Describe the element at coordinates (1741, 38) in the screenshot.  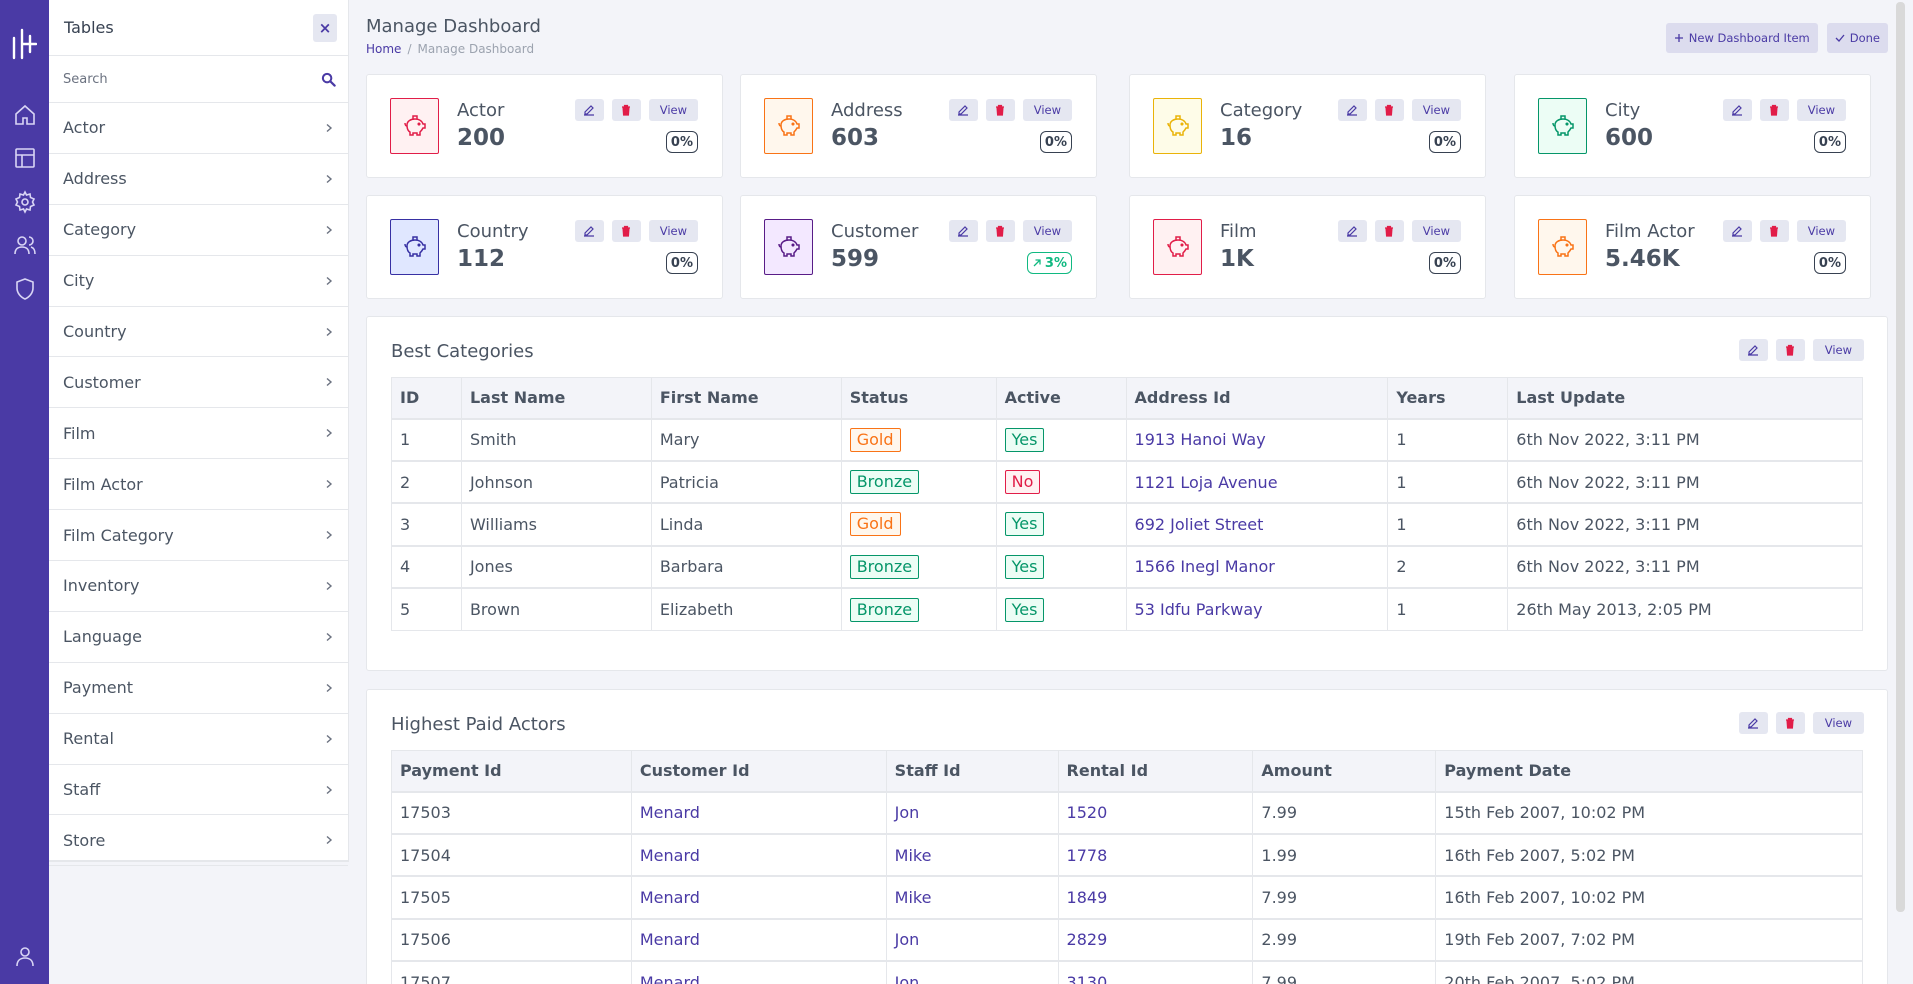
I see `new-dashboard-item-button: New Dashboard Item` at that location.